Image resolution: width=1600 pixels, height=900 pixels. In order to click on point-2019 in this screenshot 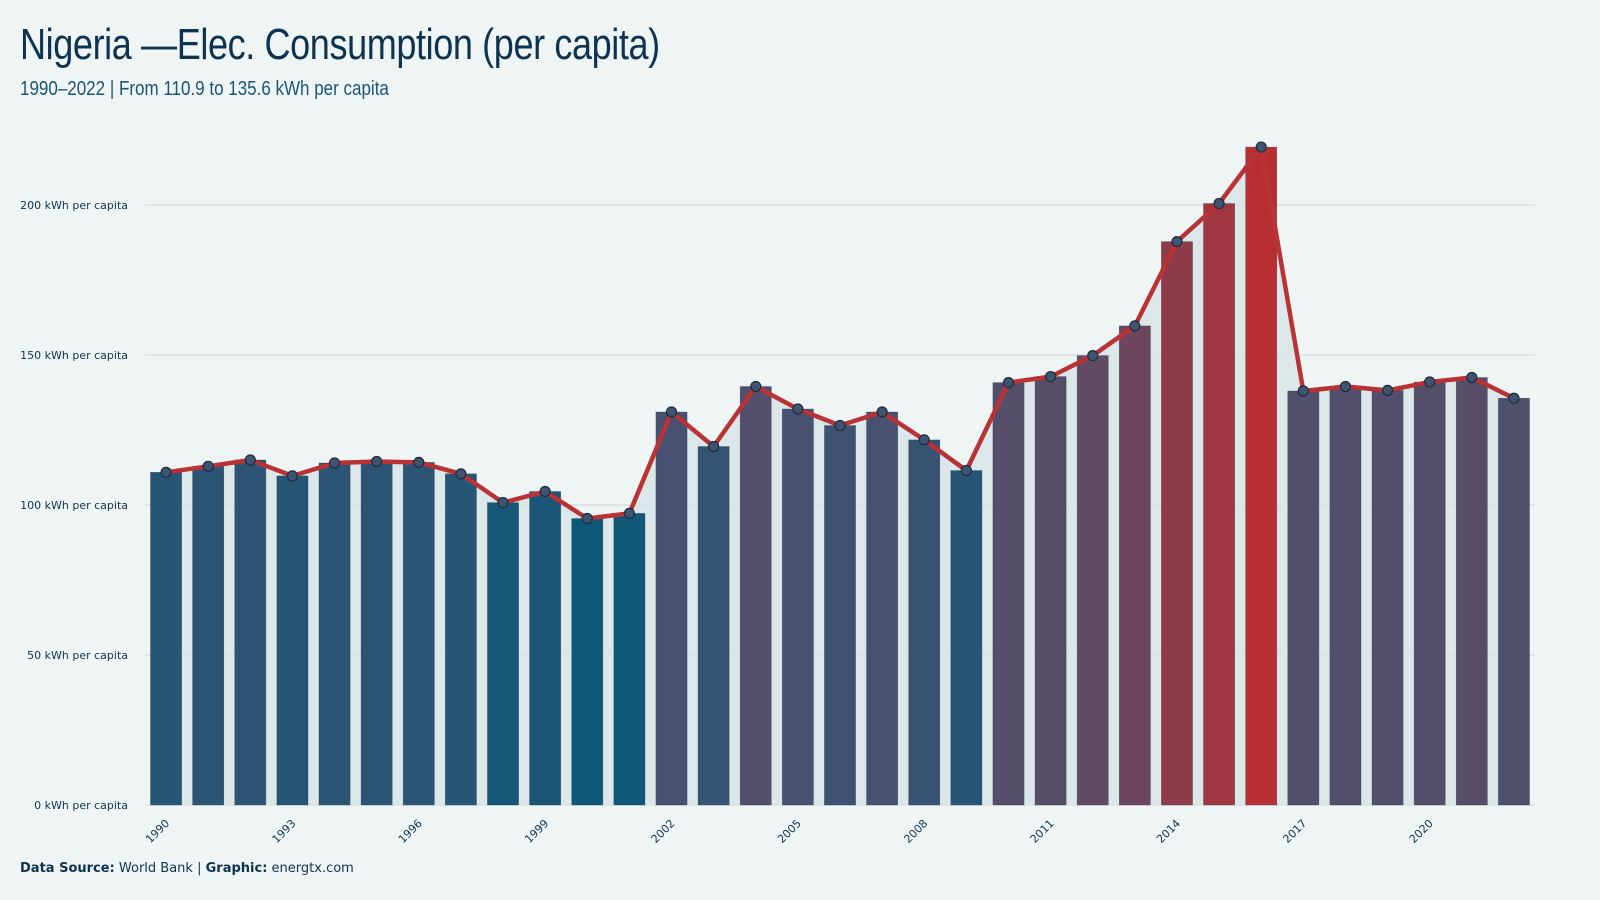, I will do `click(1387, 390)`.